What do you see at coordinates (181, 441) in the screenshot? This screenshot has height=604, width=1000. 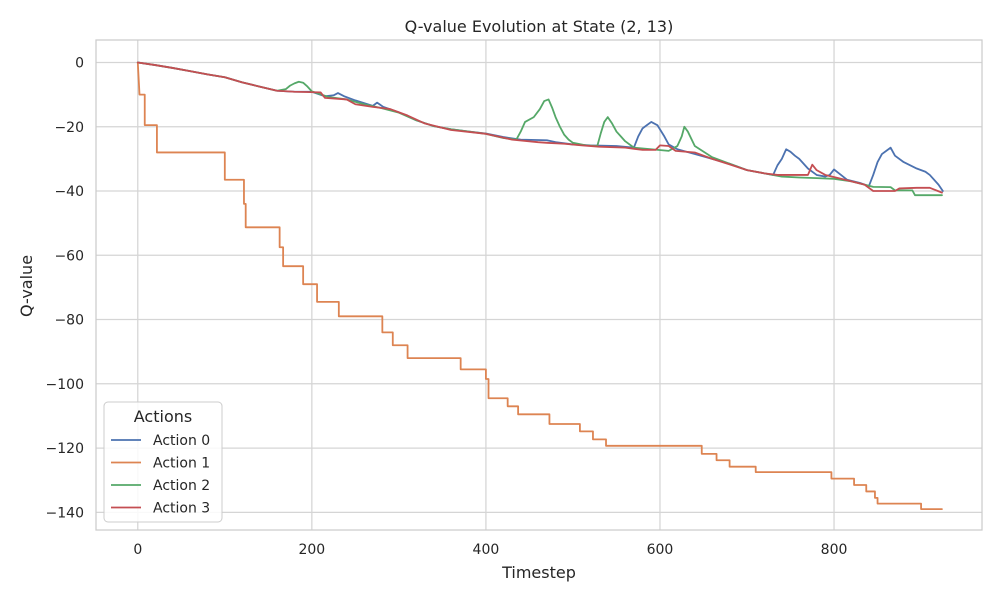 I see `legend-label: Action 0` at bounding box center [181, 441].